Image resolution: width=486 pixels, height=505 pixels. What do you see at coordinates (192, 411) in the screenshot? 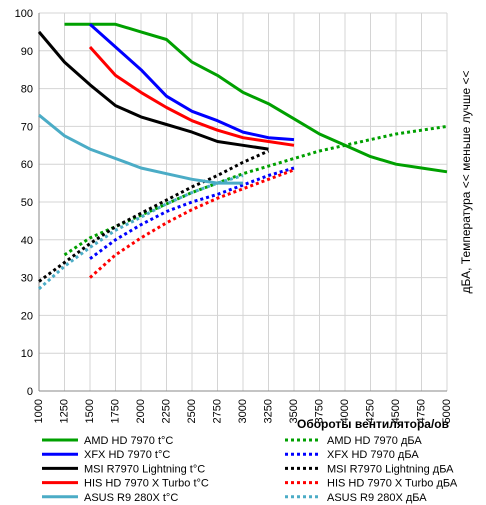
I see `x-tick-label: 2500` at bounding box center [192, 411].